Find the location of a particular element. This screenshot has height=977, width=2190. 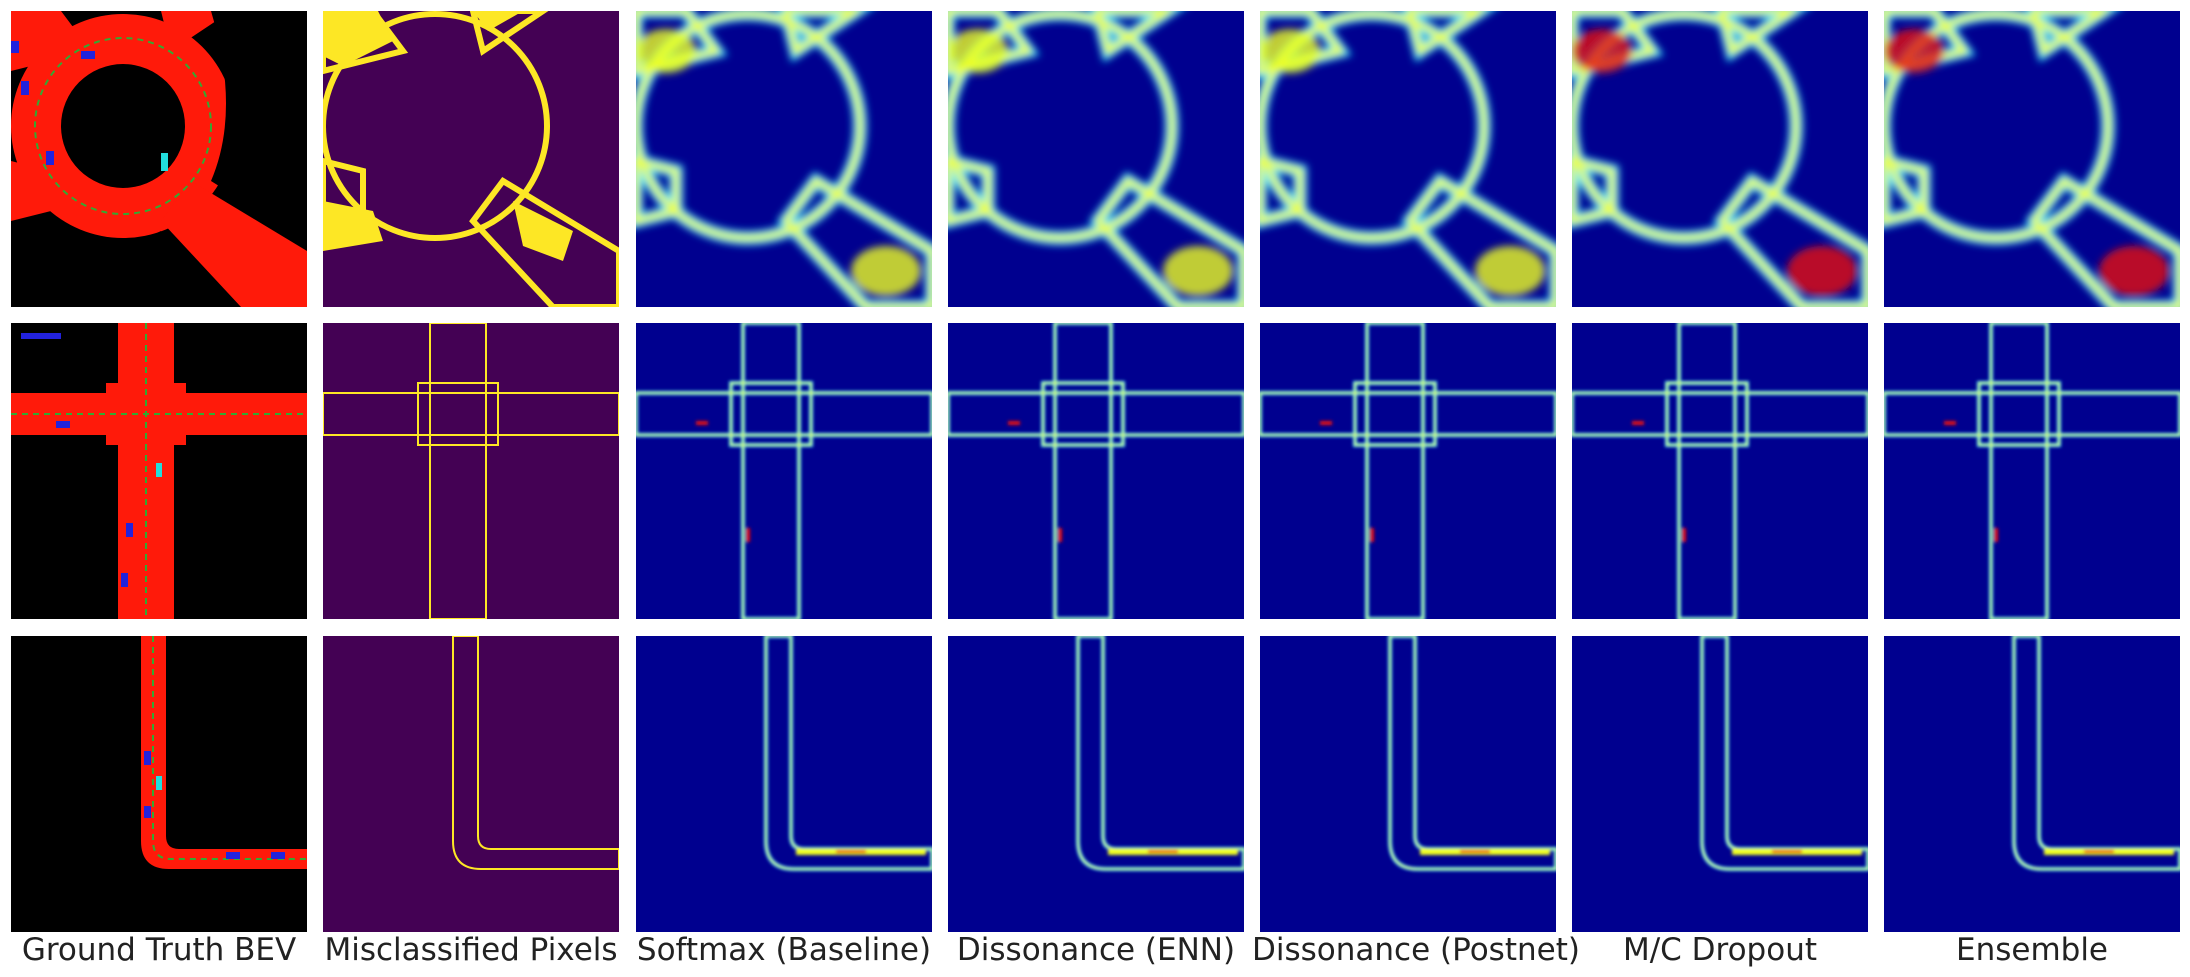

postnet-intersection-panel is located at coordinates (1408, 471).